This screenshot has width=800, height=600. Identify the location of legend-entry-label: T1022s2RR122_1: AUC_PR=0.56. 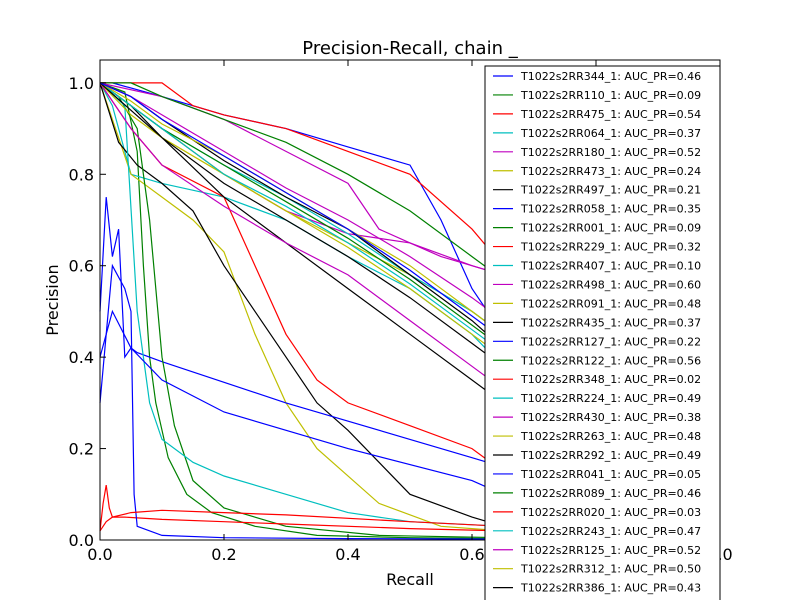
(610, 360).